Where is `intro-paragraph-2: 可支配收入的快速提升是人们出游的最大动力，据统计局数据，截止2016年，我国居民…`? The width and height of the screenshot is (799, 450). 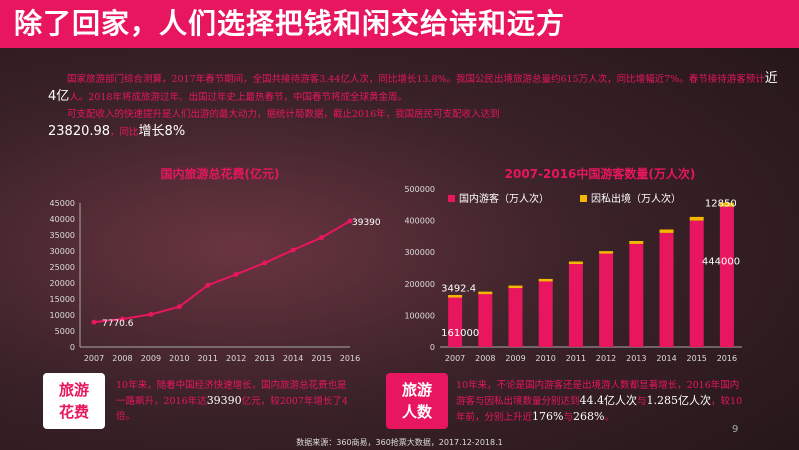
intro-paragraph-2: 可支配收入的快速提升是人们出游的最大动力，据统计局数据，截止2016年，我国居民… is located at coordinates (413, 114).